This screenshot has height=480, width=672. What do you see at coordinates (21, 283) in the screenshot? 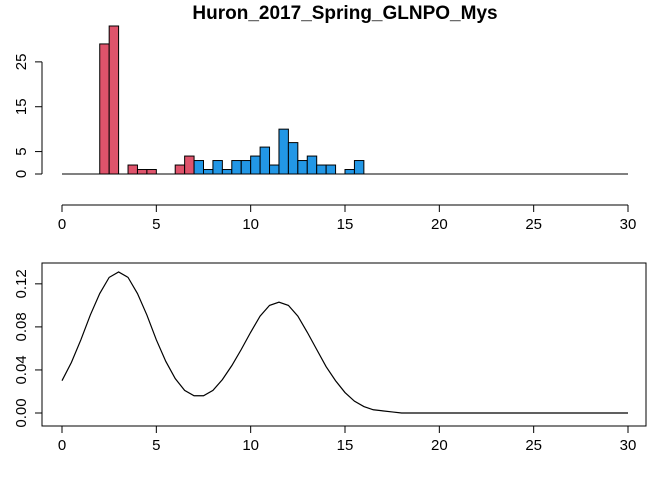
I see `y-tick-label: 0.12` at bounding box center [21, 283].